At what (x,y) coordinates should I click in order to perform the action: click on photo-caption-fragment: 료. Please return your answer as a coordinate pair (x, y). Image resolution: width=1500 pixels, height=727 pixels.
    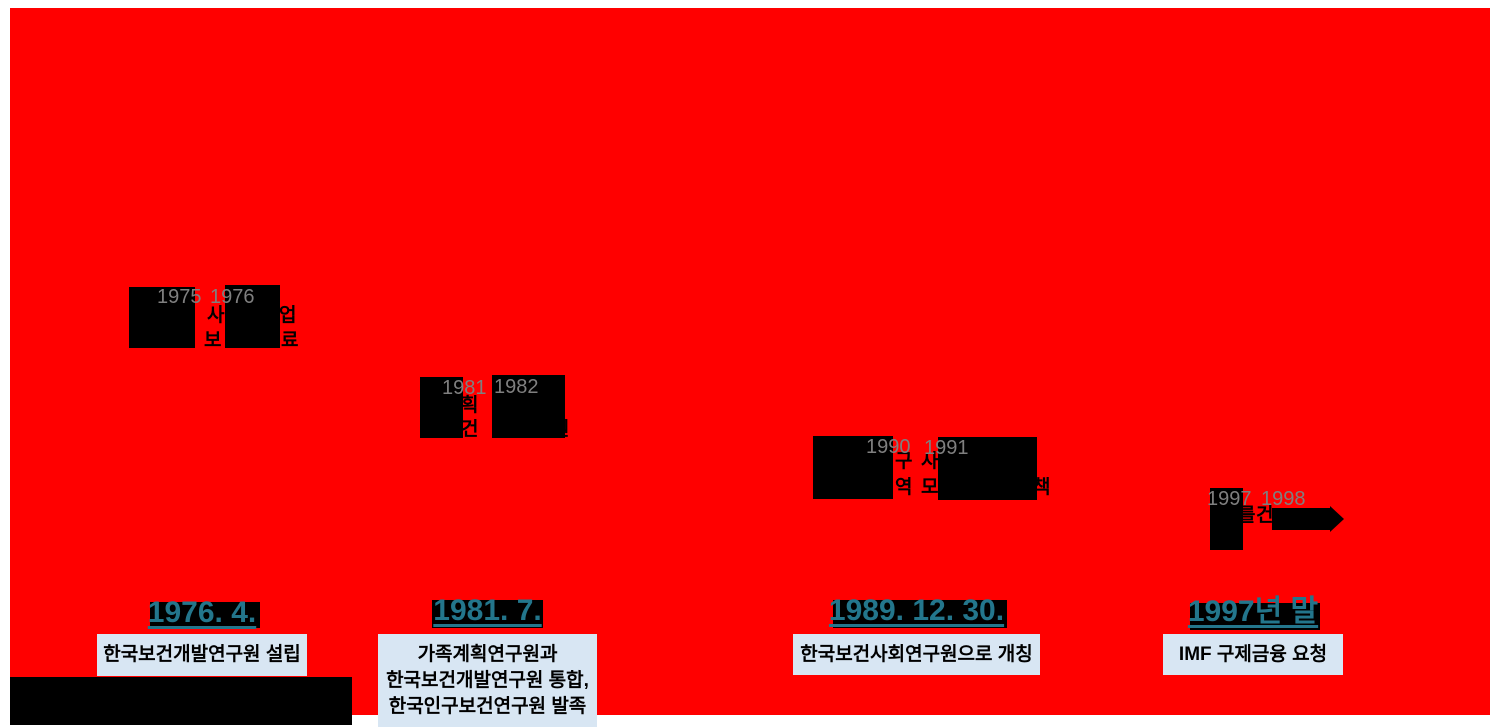
    Looking at the image, I should click on (290, 340).